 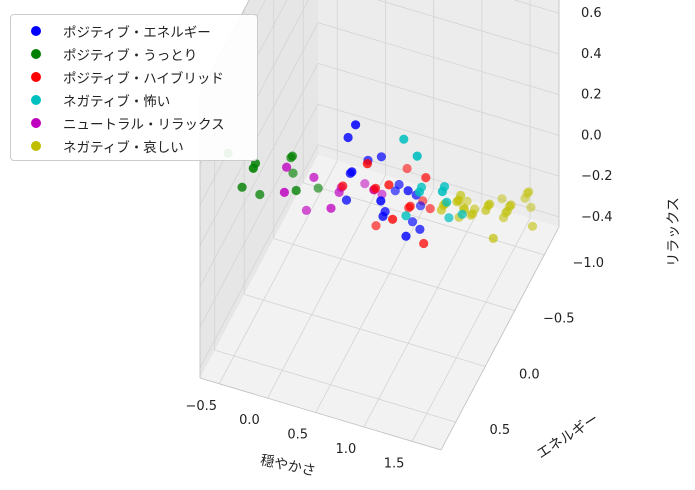 I want to click on data-points, so click(x=380, y=184).